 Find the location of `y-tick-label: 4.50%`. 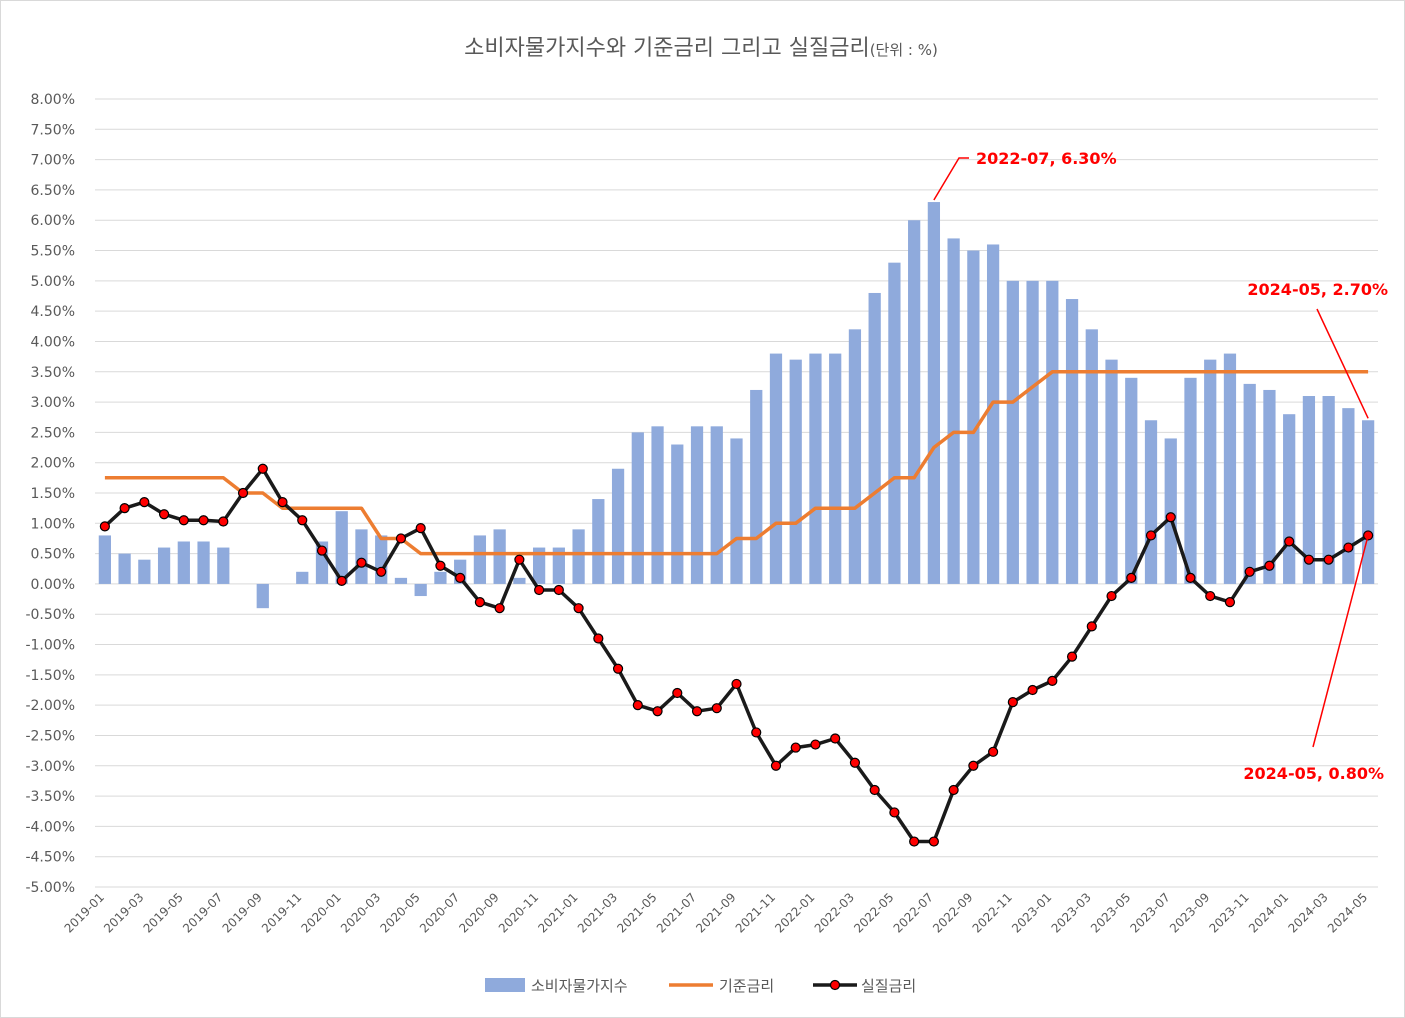

y-tick-label: 4.50% is located at coordinates (53, 312).